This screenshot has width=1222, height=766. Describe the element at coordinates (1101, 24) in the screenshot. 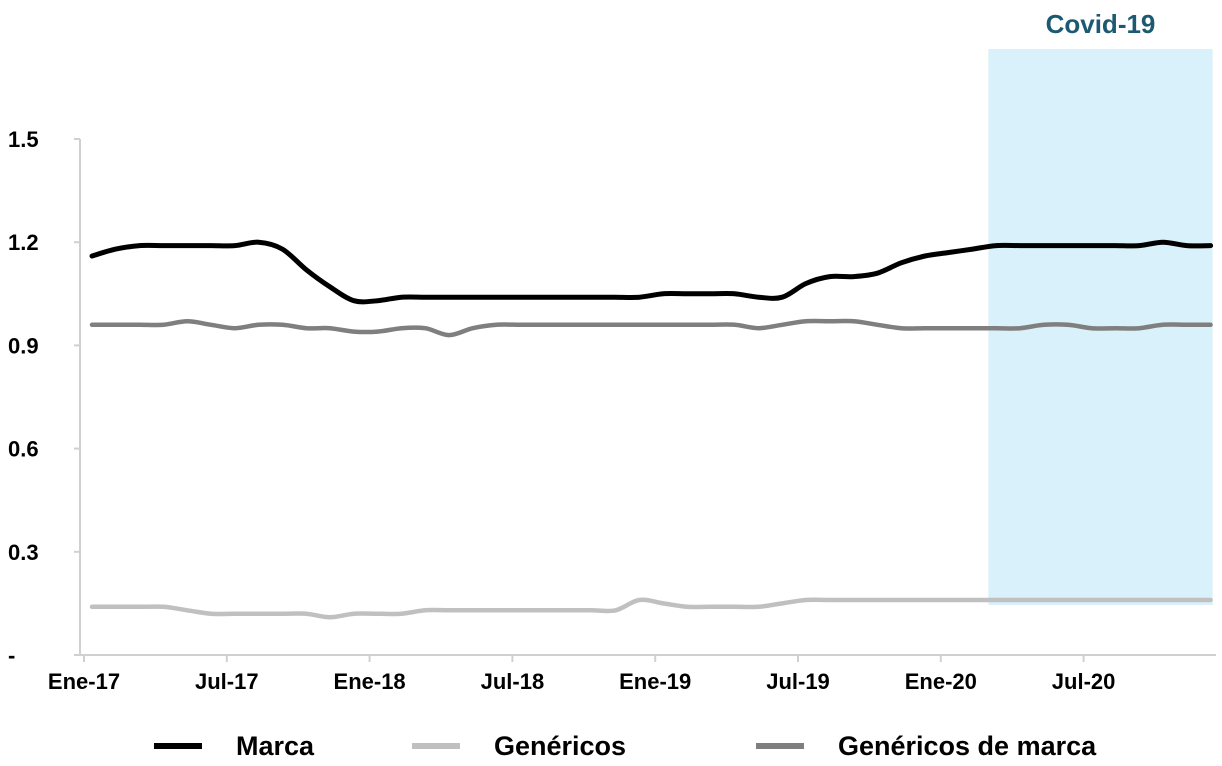

I see `covid-label: Covid-19` at that location.